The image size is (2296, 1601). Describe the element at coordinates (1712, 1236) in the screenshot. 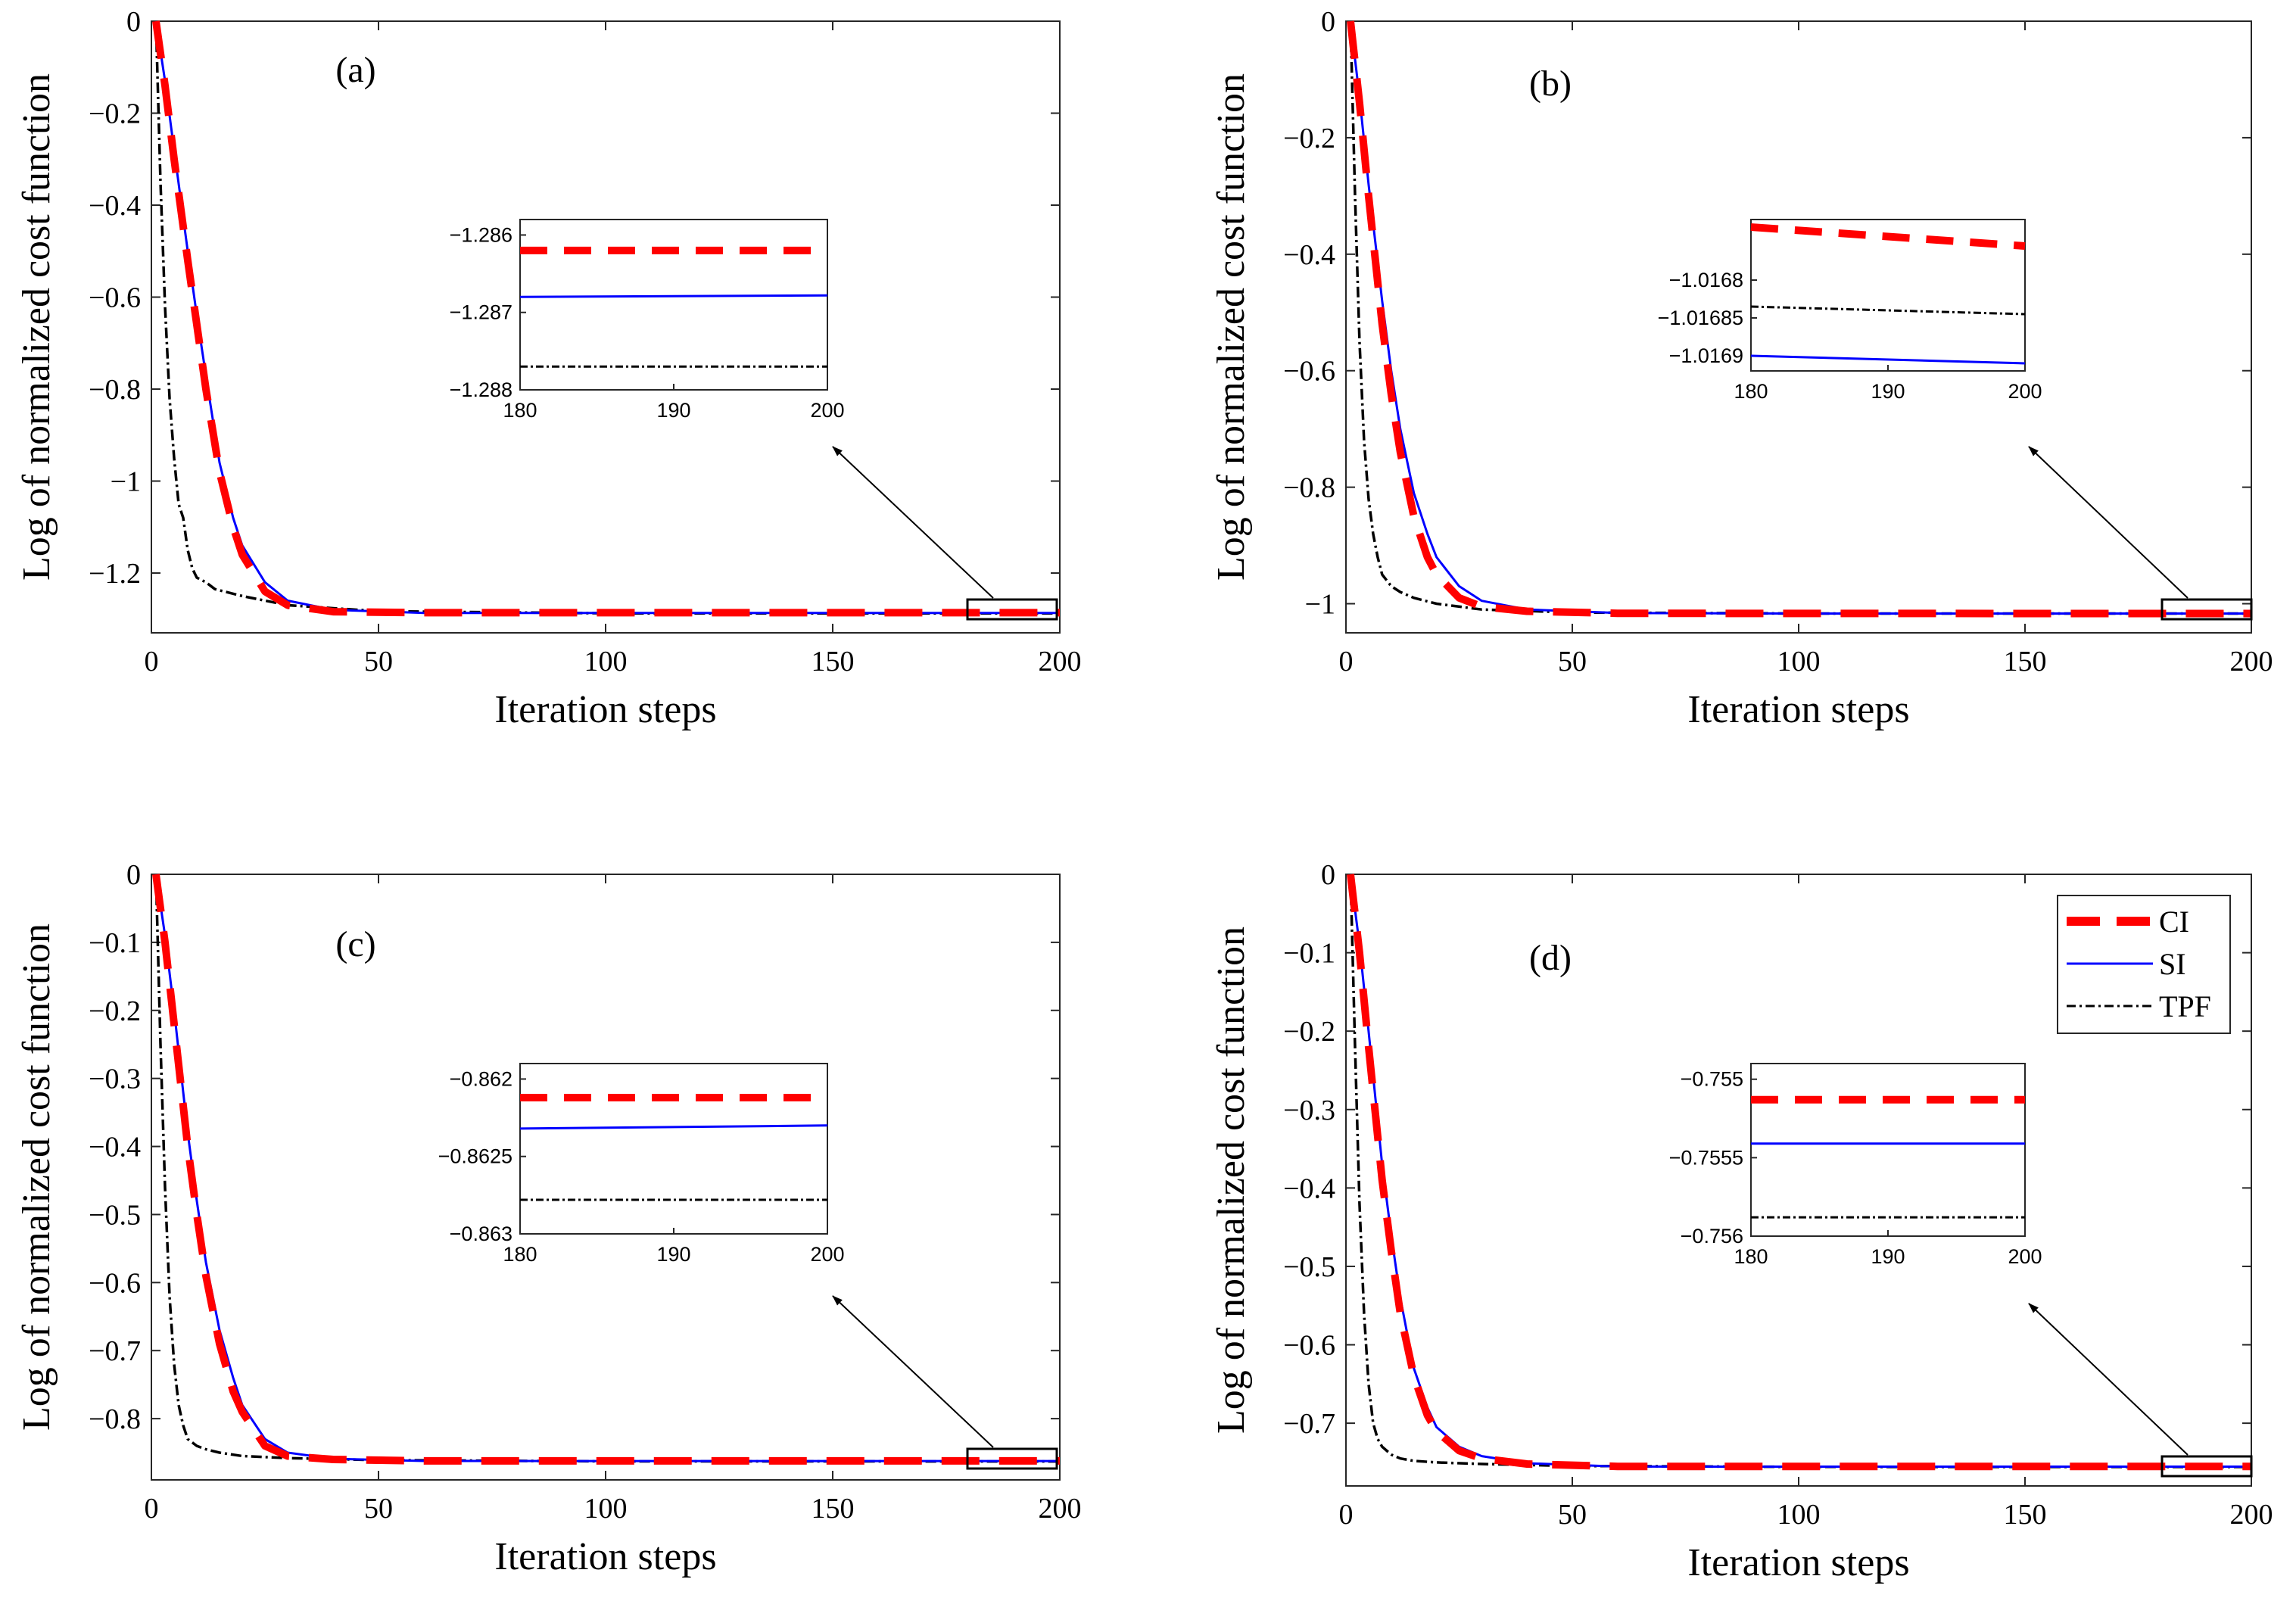

I see `inset-y-tick-label: −0.756` at that location.